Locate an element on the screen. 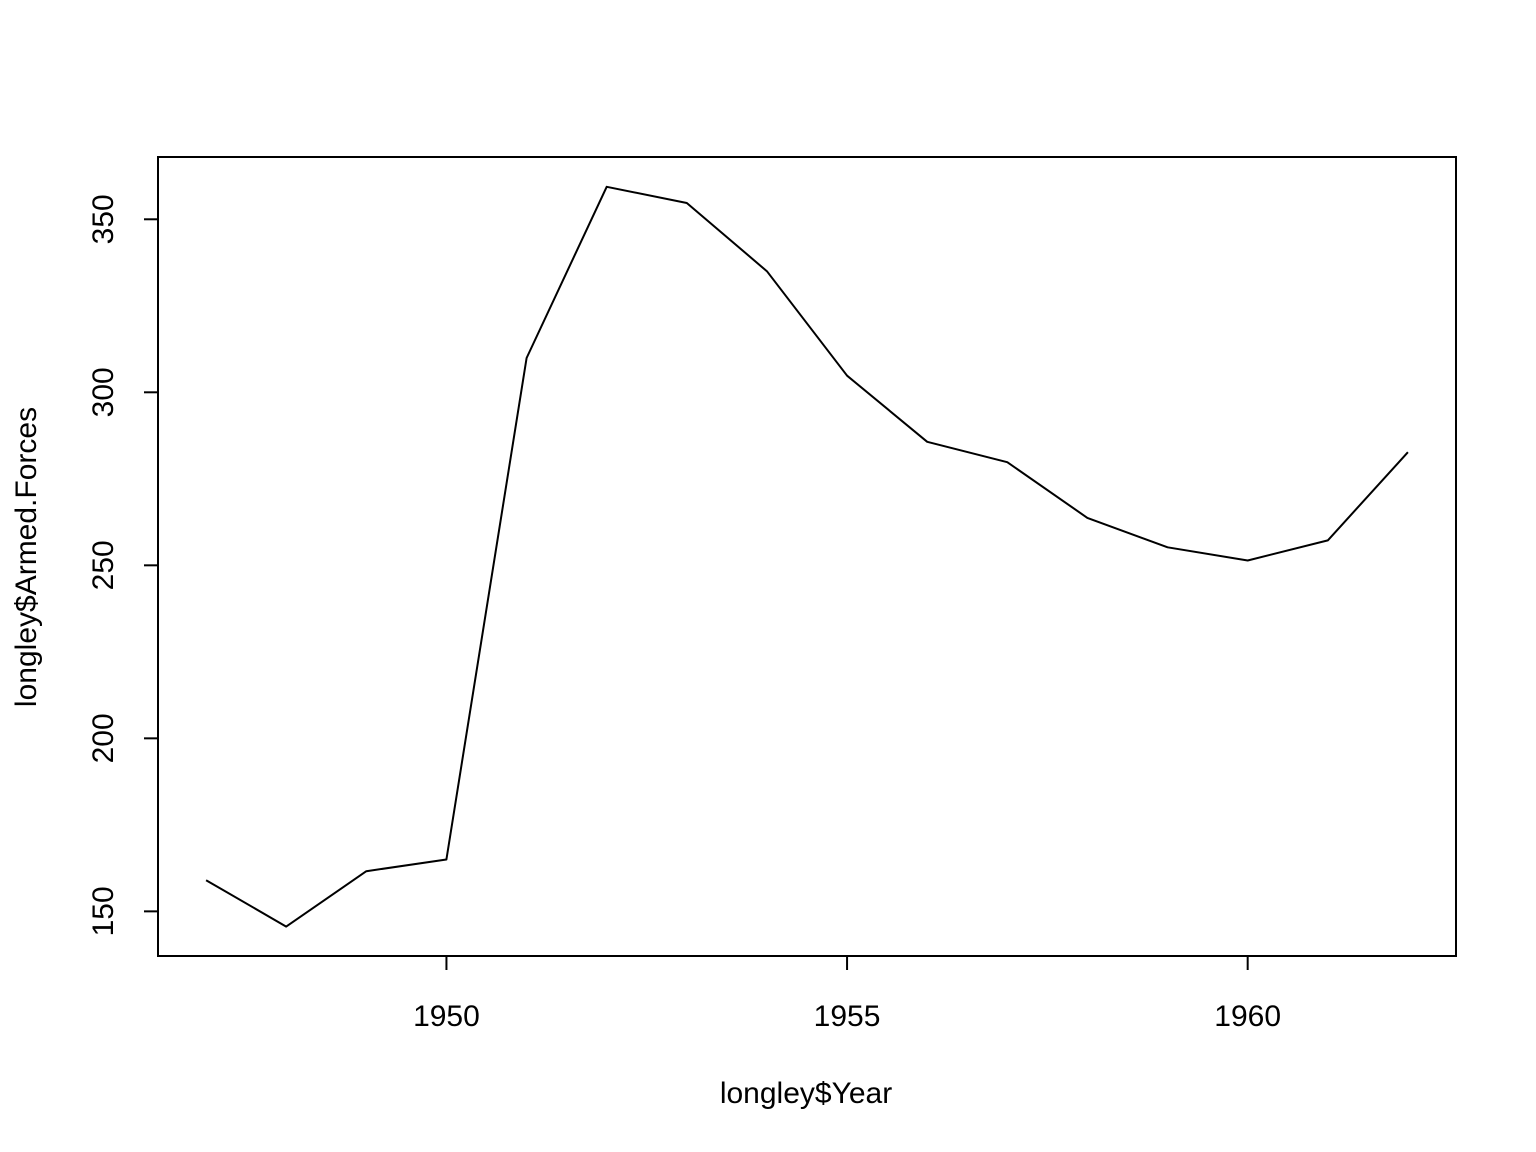 The height and width of the screenshot is (1152, 1536). y-tick-label: 250 is located at coordinates (103, 565).